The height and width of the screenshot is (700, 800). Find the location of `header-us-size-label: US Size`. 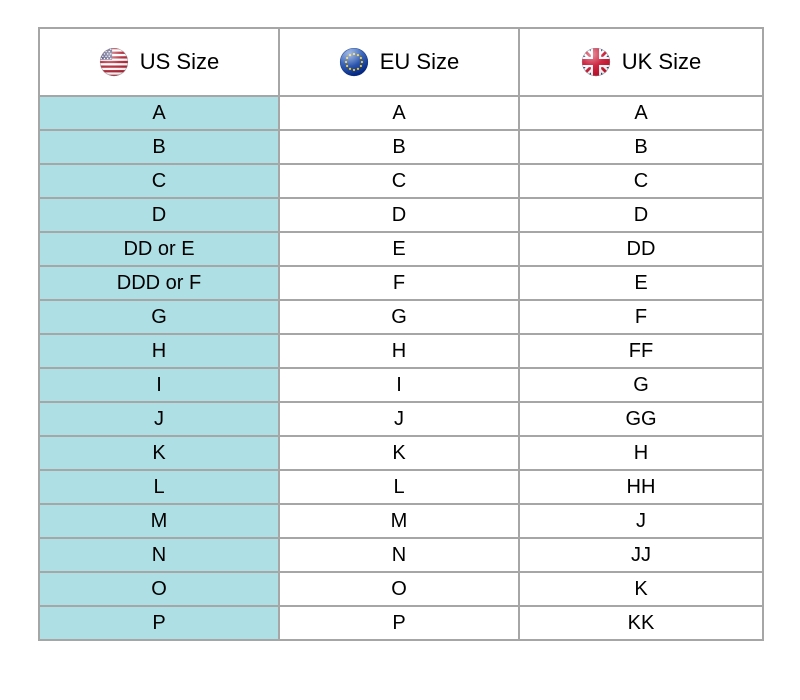

header-us-size-label: US Size is located at coordinates (179, 61).